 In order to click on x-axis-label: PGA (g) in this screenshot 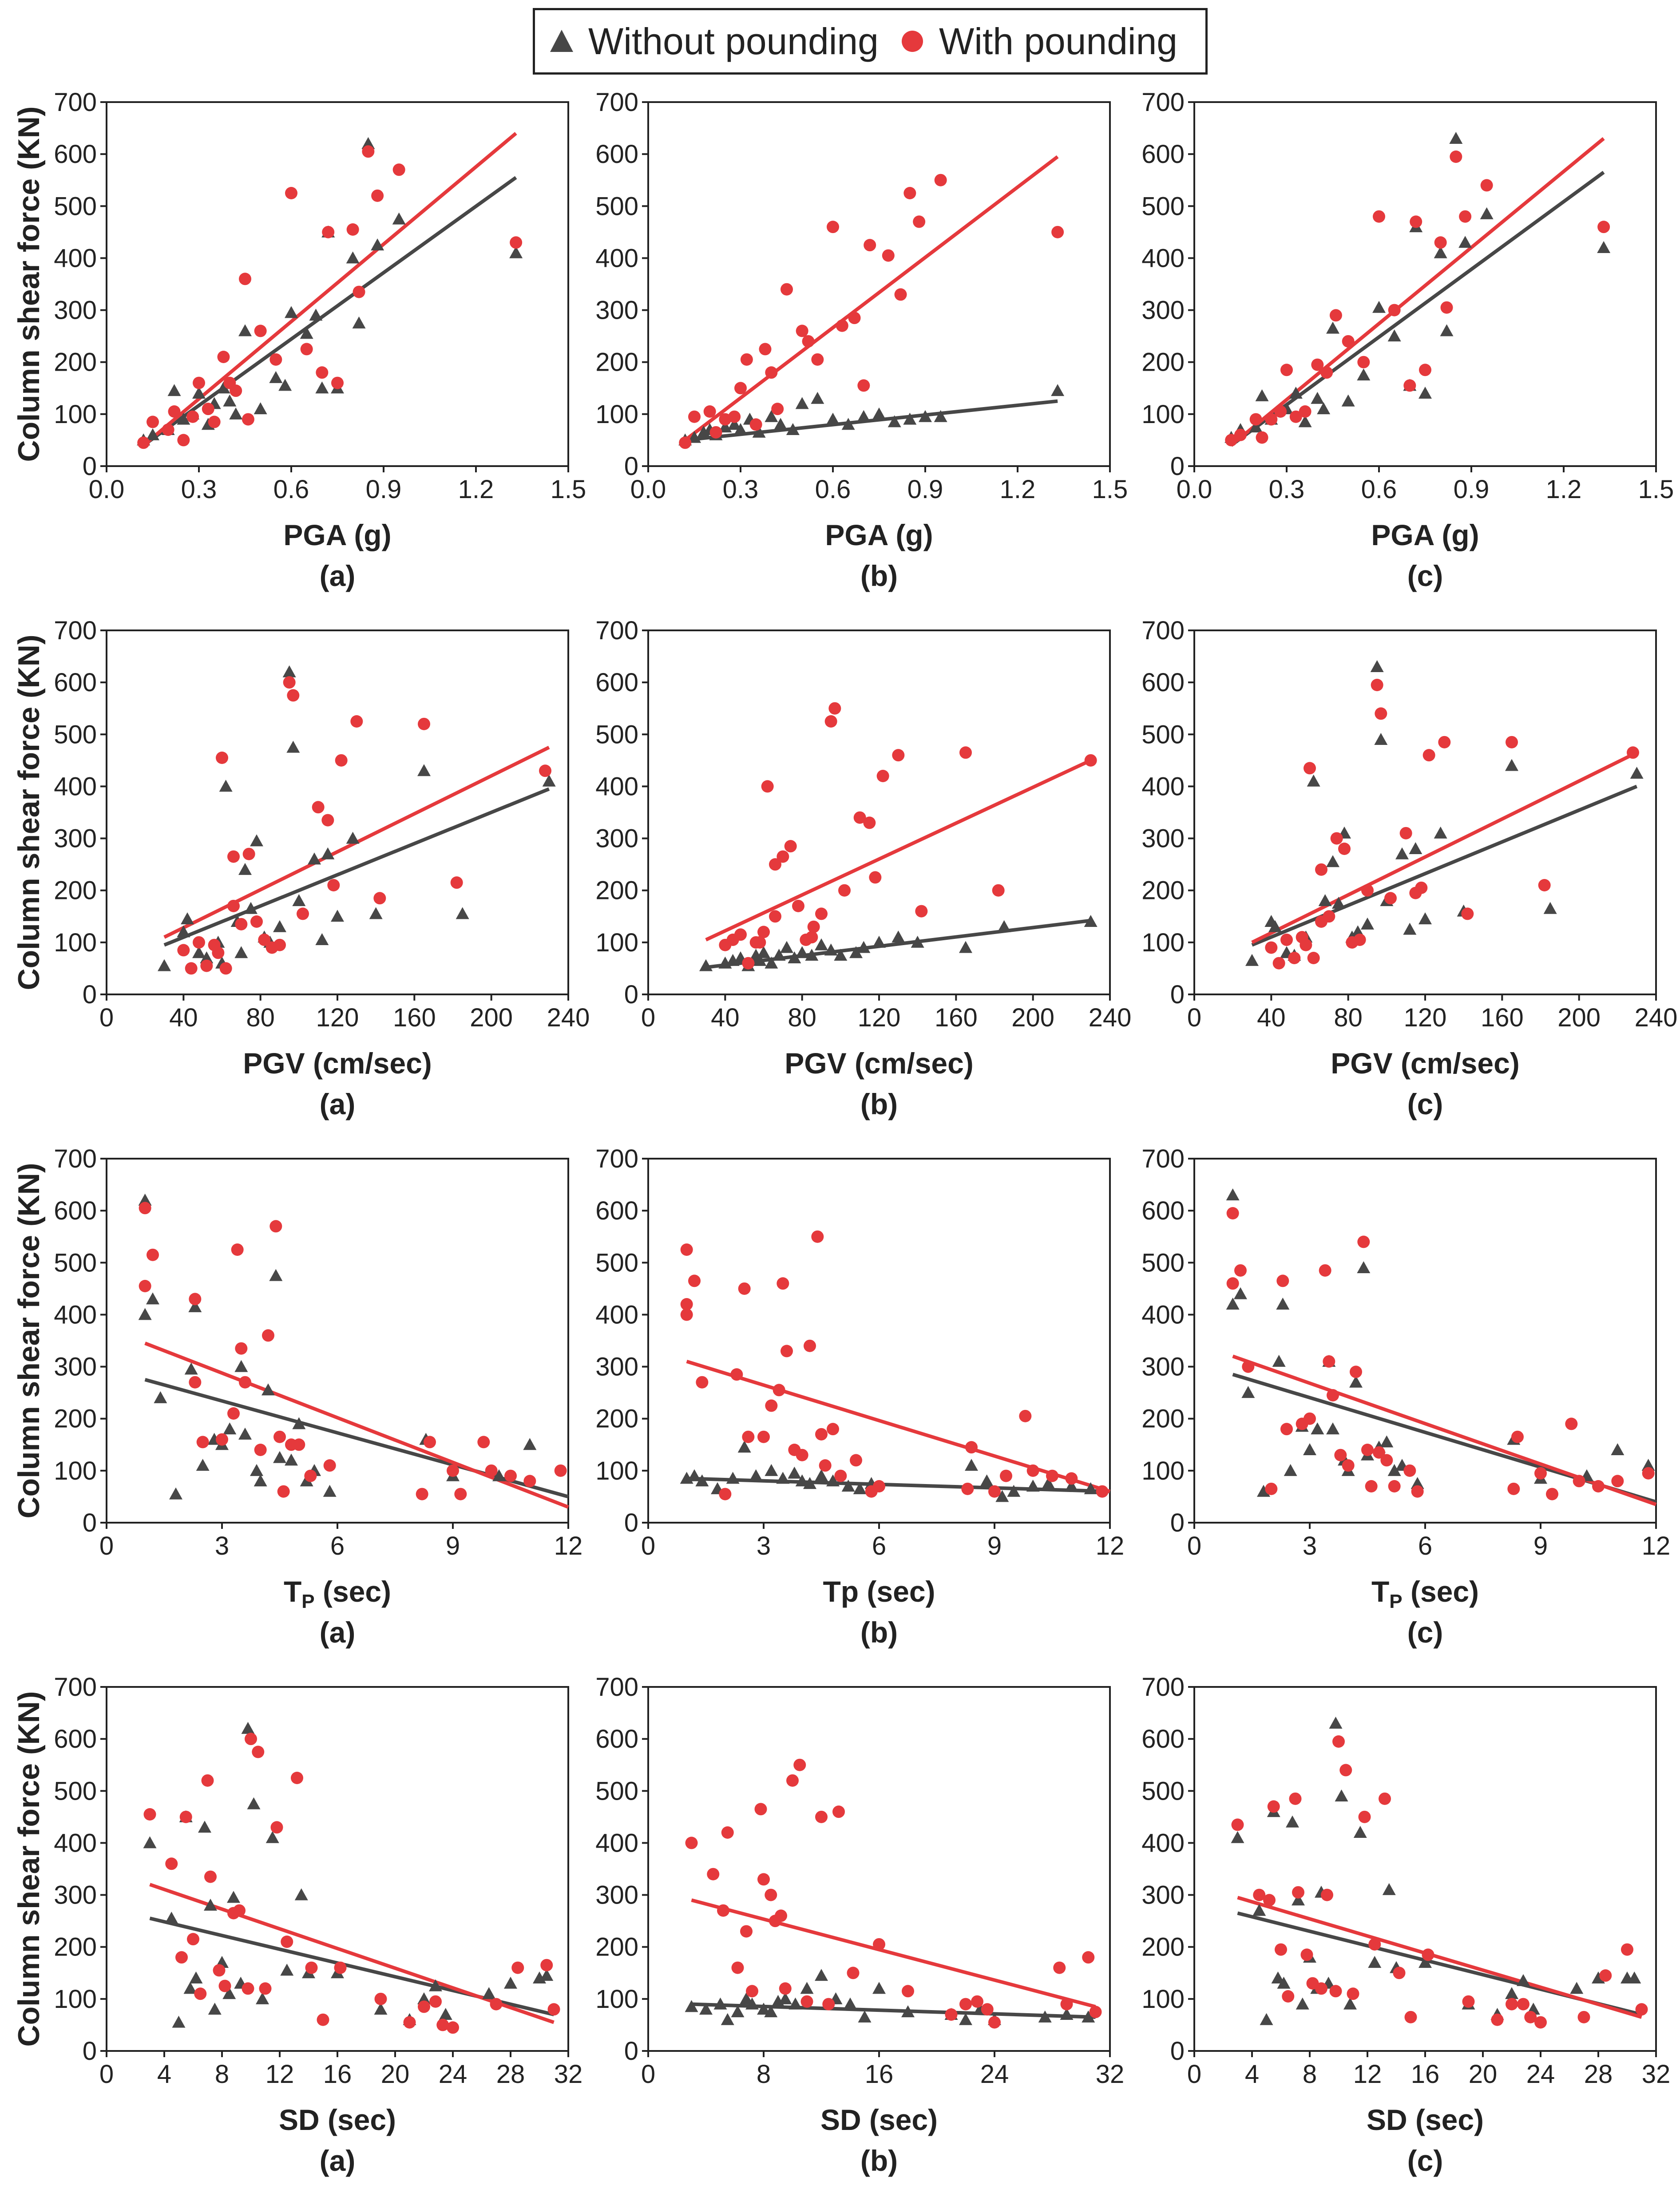, I will do `click(879, 535)`.